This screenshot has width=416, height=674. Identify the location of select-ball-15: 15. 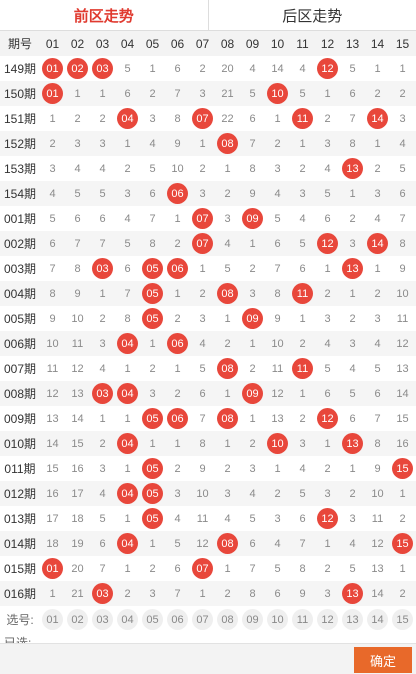
(402, 619).